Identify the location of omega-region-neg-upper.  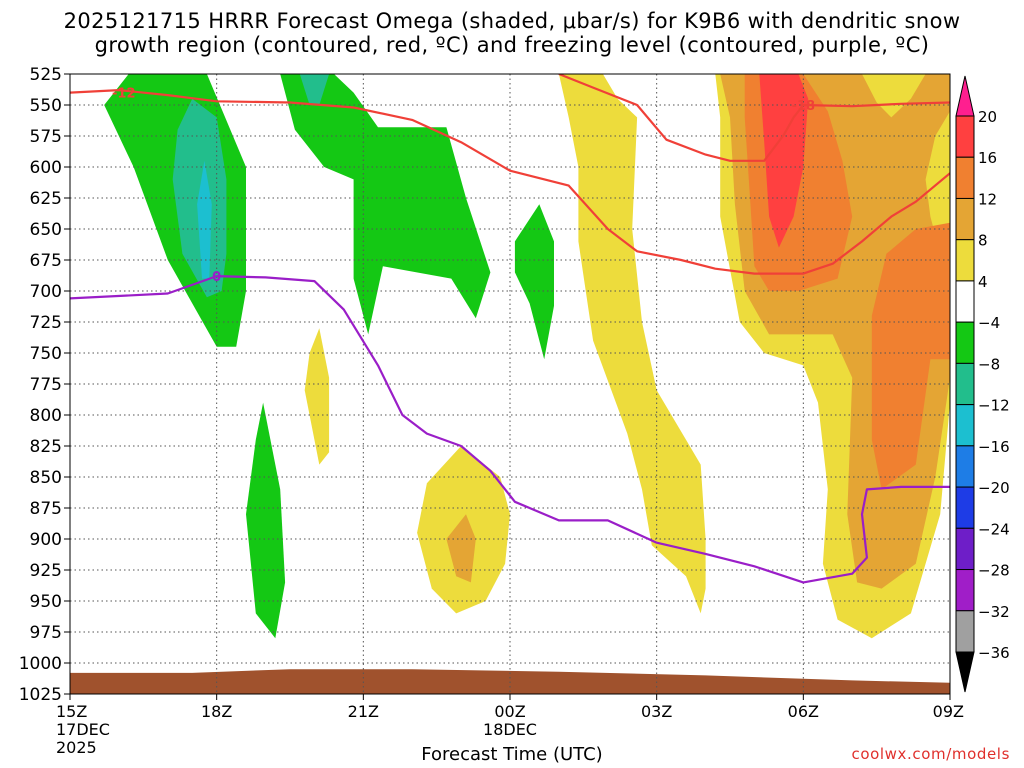
(385, 204).